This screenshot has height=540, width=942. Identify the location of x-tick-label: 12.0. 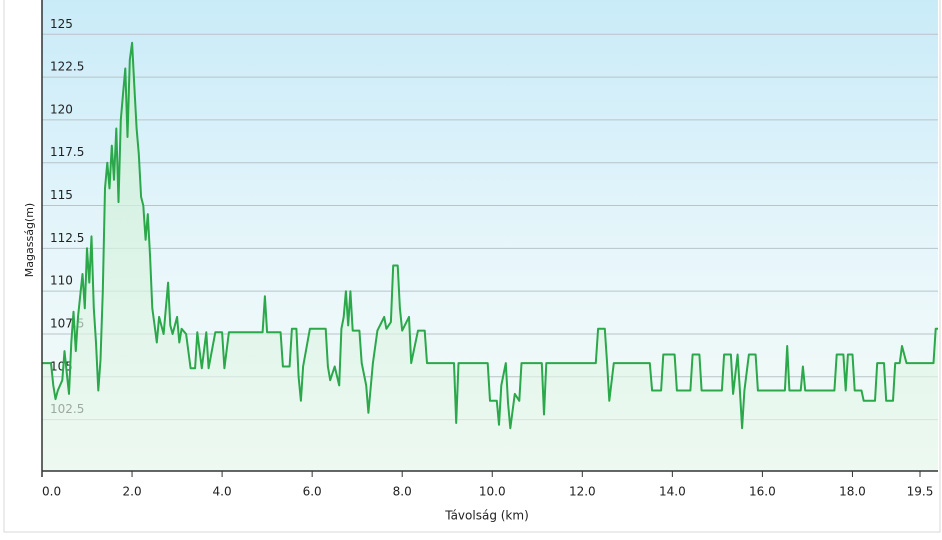
(582, 492).